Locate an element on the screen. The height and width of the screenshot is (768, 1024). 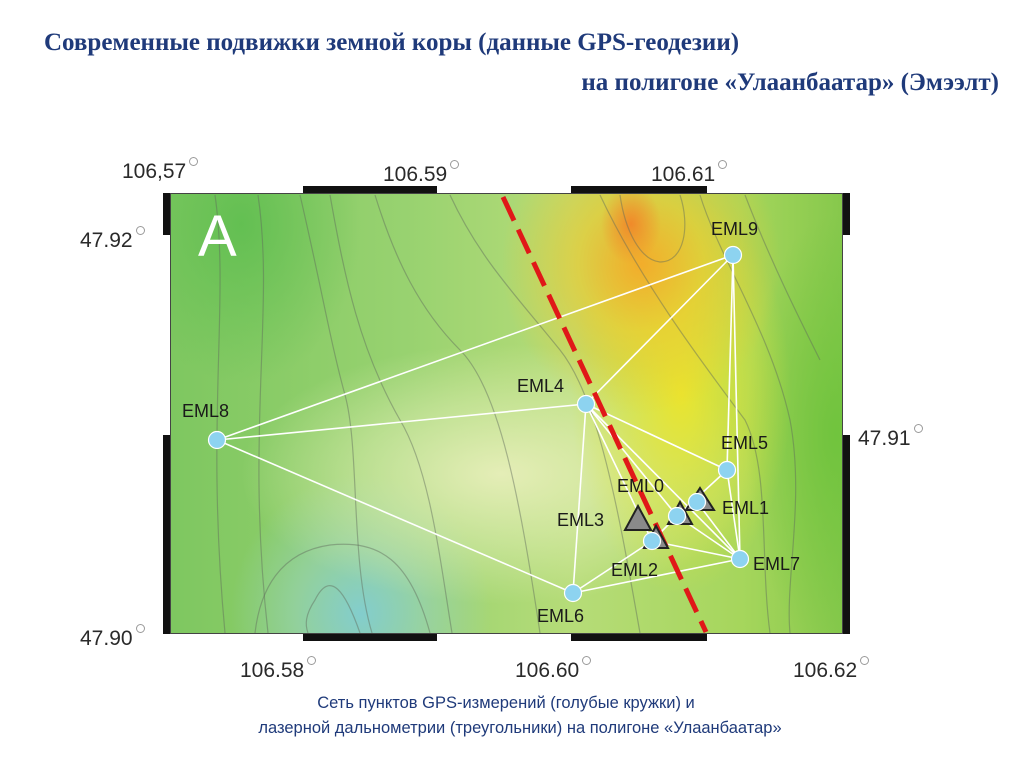
station-label-eml9: EML9 is located at coordinates (735, 229).